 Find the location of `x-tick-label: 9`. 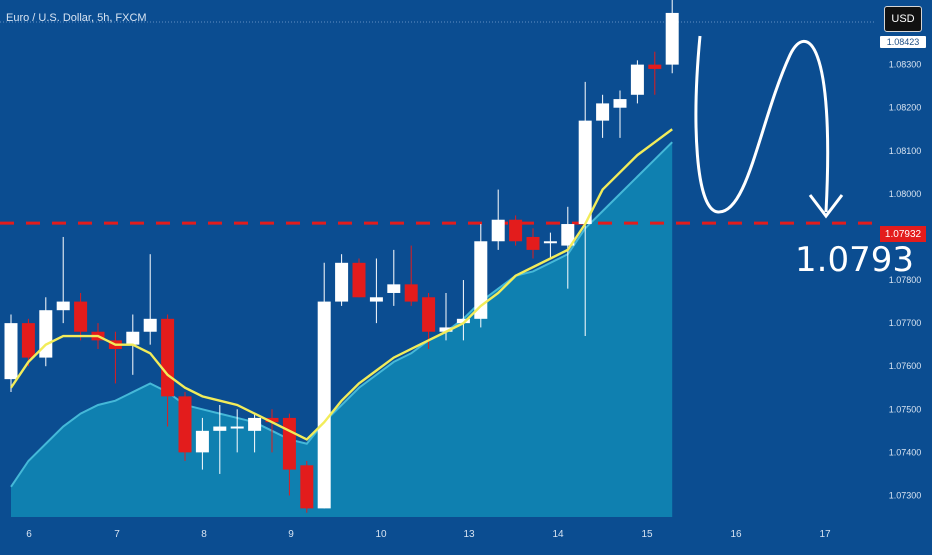

x-tick-label: 9 is located at coordinates (291, 534).